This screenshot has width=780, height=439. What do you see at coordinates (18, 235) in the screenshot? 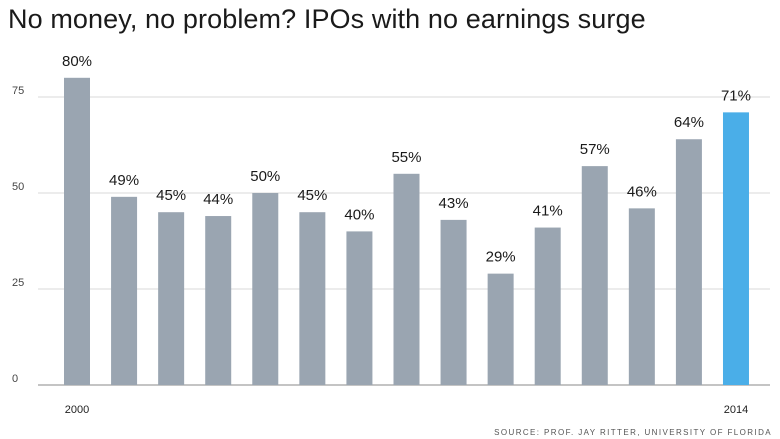
I see `y-axis-ticks: 0 25 50 75` at bounding box center [18, 235].